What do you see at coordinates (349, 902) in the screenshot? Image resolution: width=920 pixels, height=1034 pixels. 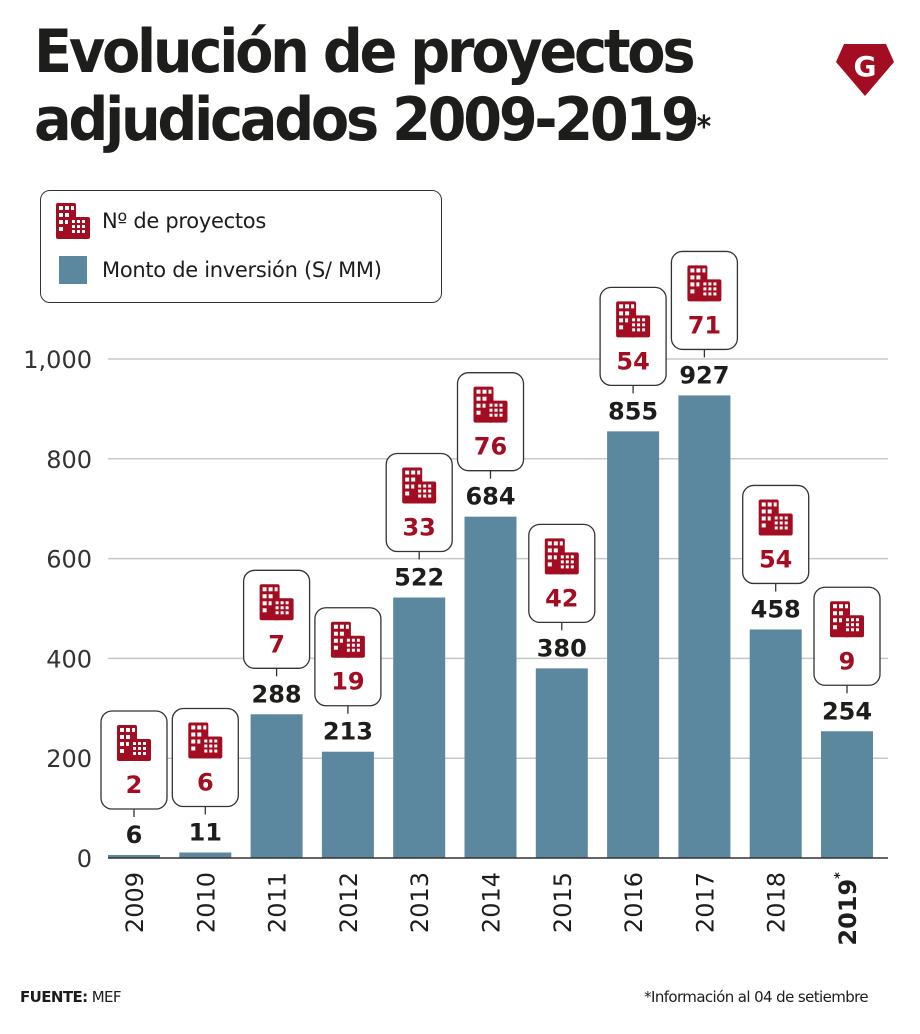 I see `x-tick-label: 2012` at bounding box center [349, 902].